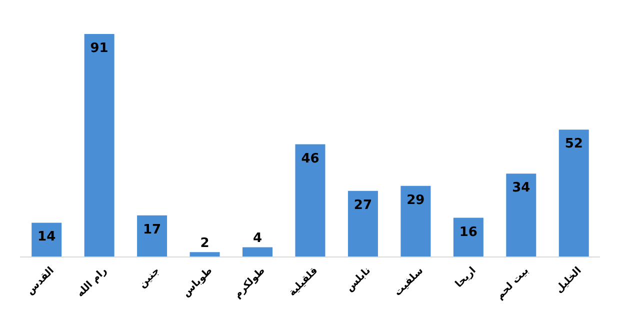  Describe the element at coordinates (415, 200) in the screenshot. I see `data-label: 29` at that location.